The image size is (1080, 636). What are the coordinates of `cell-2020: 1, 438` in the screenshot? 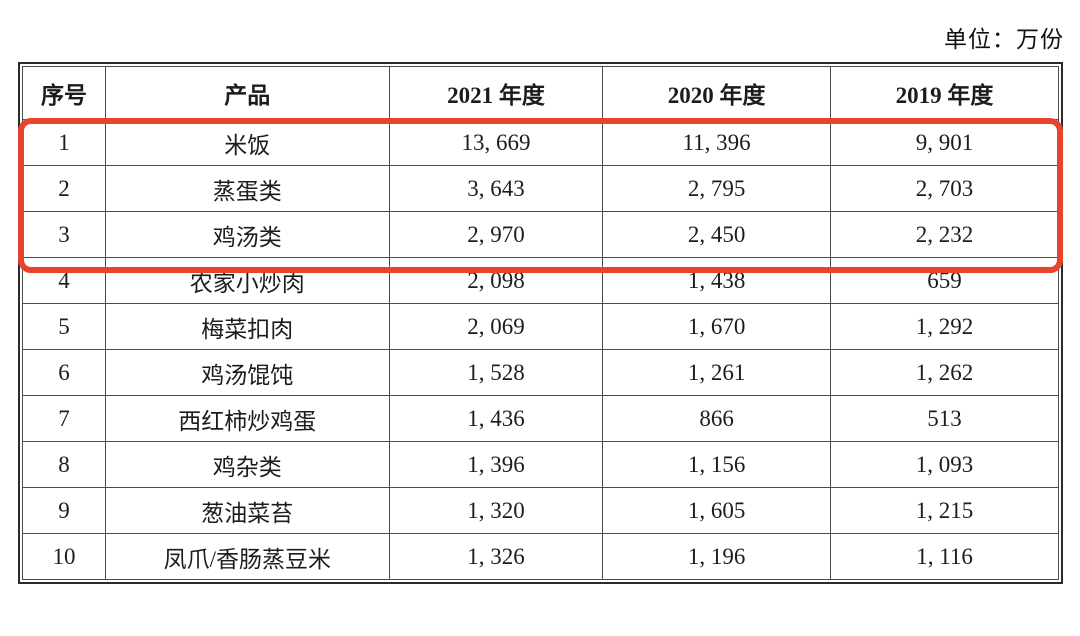 It's located at (717, 280).